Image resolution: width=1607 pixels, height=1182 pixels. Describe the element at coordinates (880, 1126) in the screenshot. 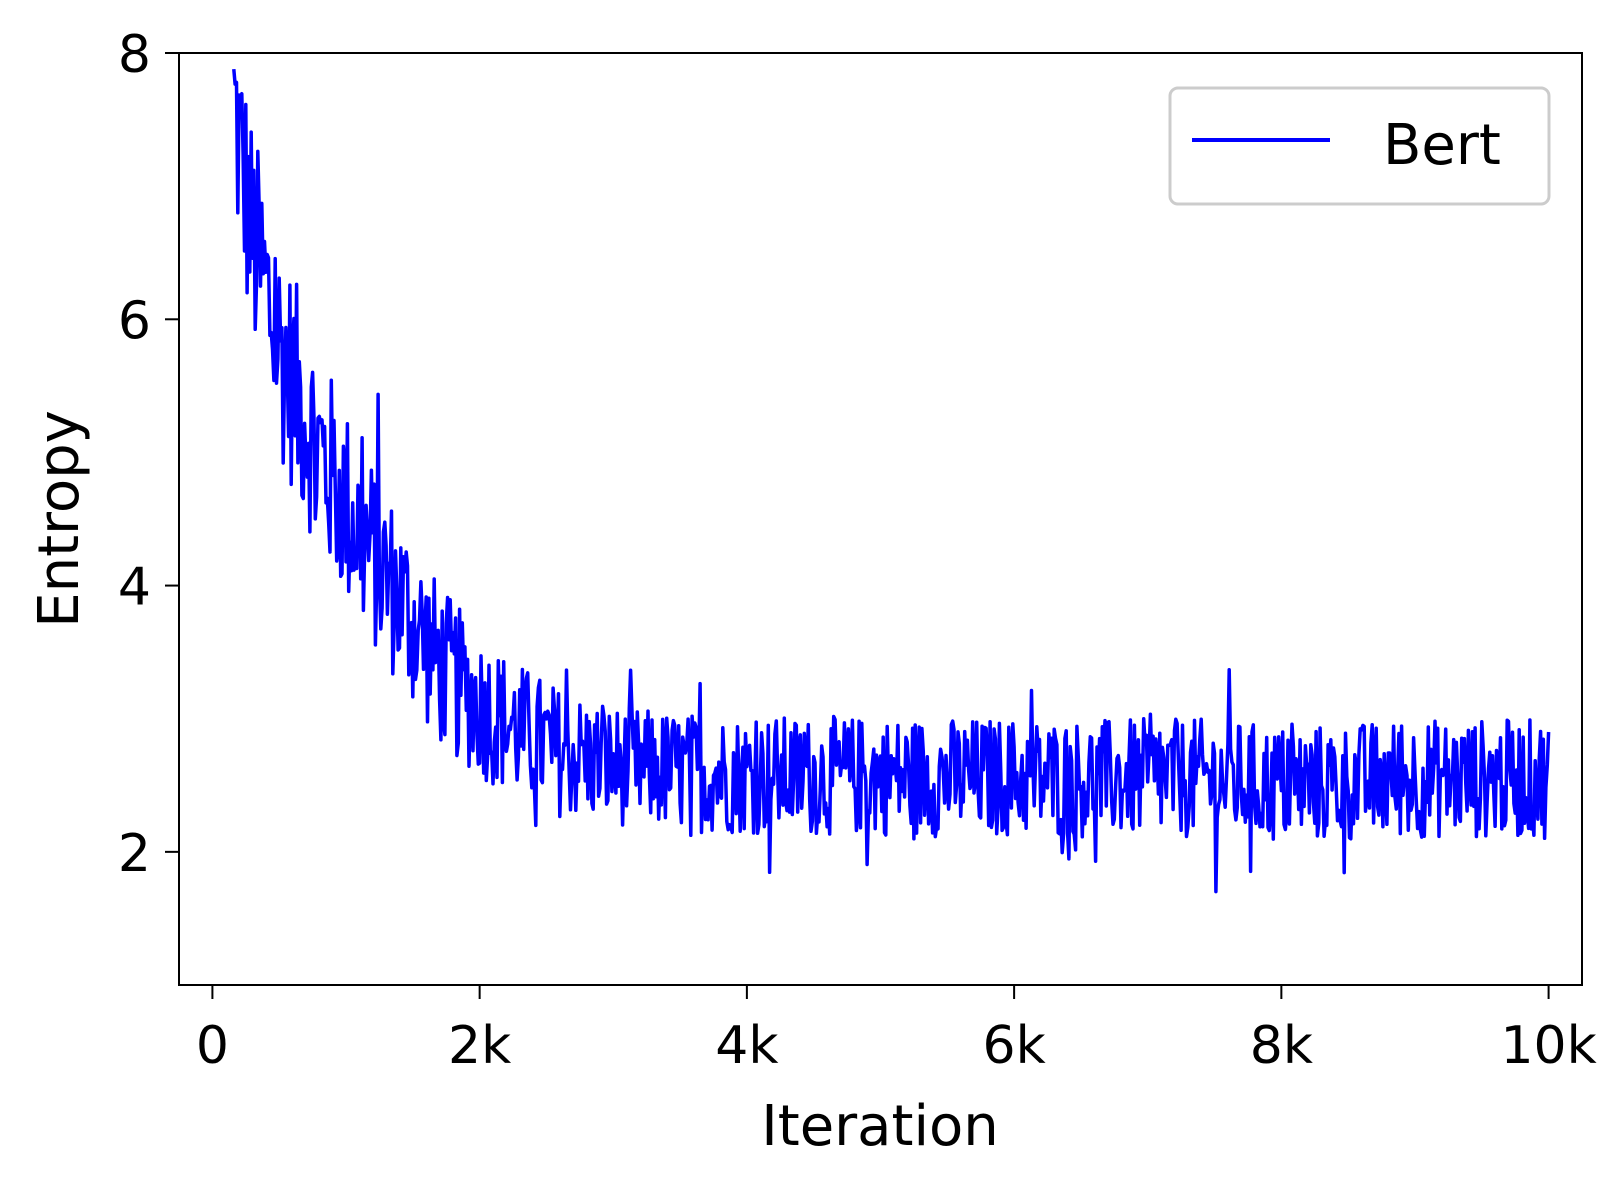

I see `x-axis-title: Iteration` at that location.